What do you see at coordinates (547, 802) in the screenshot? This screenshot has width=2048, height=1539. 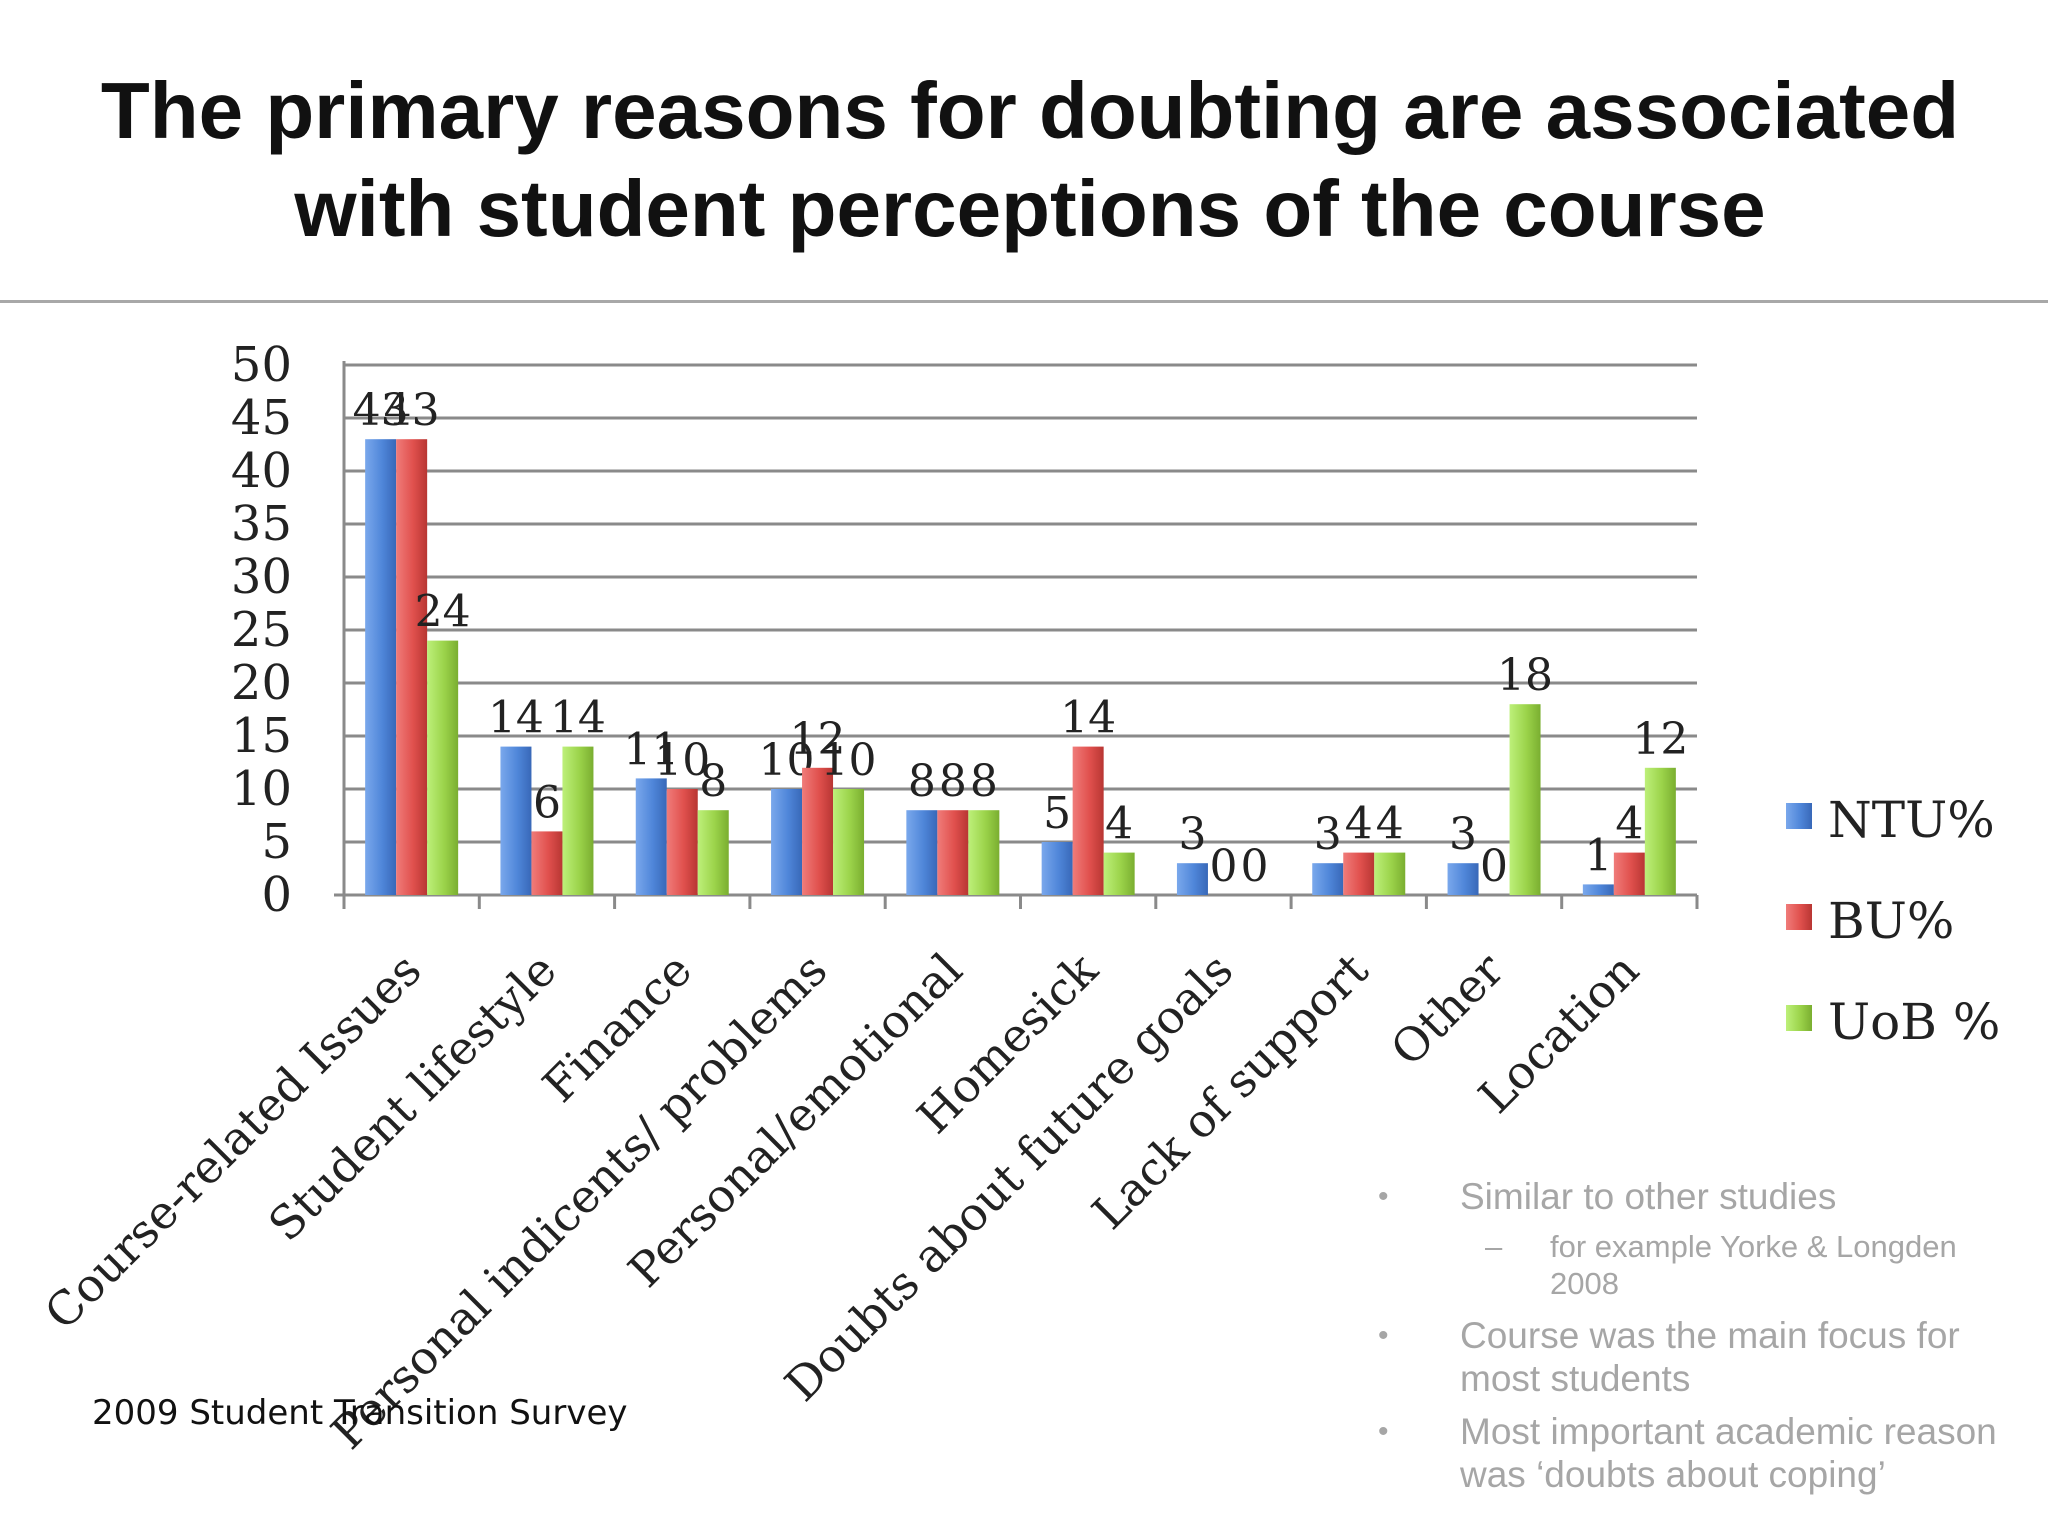 I see `data-label: 6` at bounding box center [547, 802].